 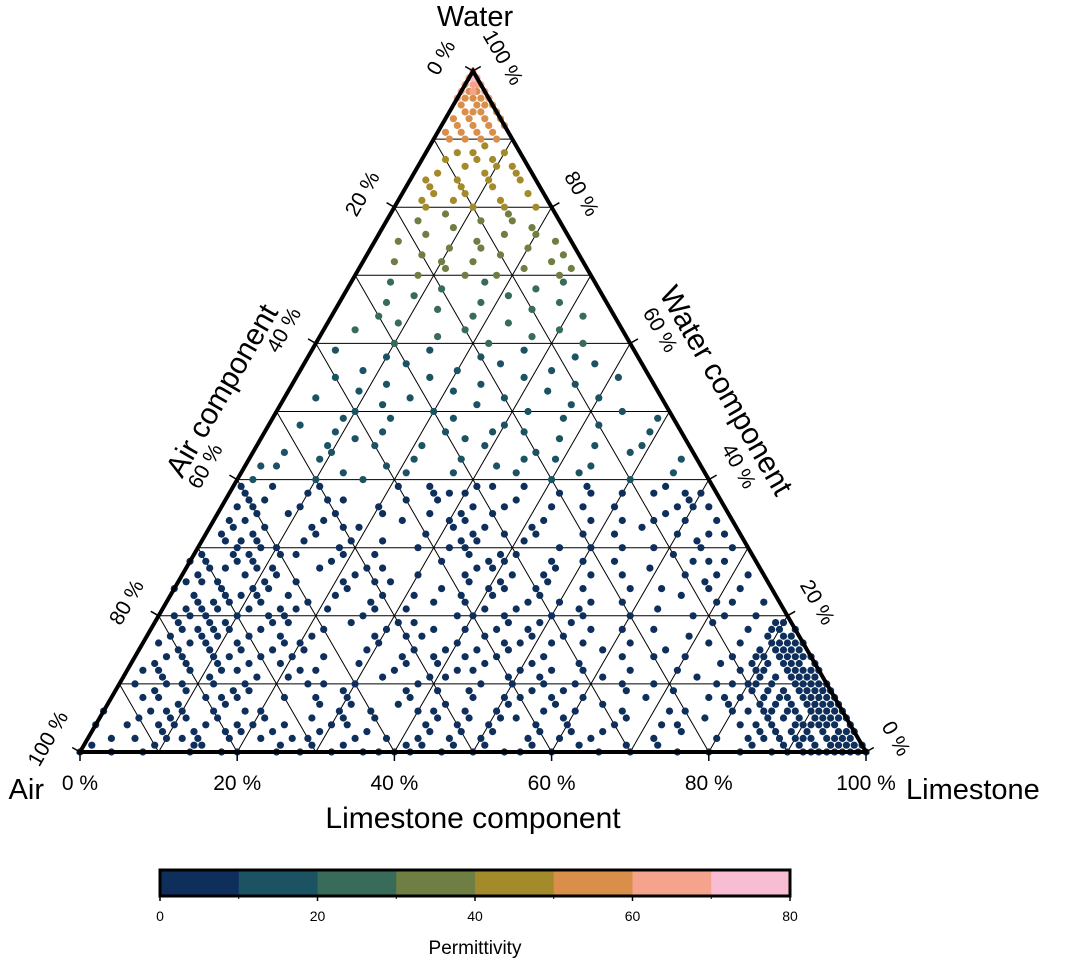 I want to click on tick-label-limestone: 0 %, so click(x=80, y=783).